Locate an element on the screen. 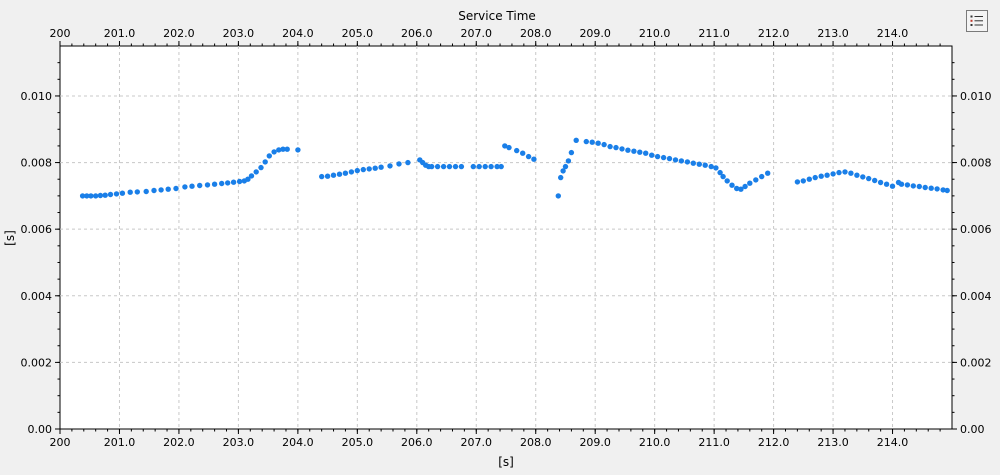 The height and width of the screenshot is (475, 1000). y-tick-label-right: 0.004 is located at coordinates (976, 296).